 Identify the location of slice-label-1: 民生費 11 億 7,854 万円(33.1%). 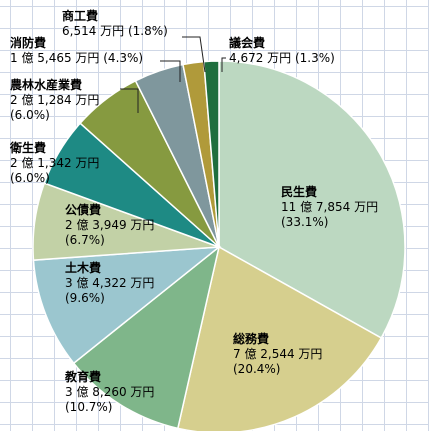
(329, 206).